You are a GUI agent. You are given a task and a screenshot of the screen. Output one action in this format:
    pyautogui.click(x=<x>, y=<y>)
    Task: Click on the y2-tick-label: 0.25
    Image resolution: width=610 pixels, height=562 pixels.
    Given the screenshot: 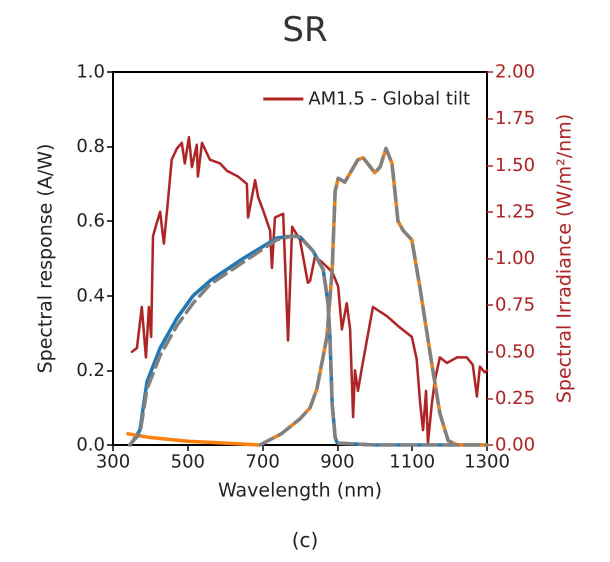 What is the action you would take?
    pyautogui.click(x=515, y=398)
    